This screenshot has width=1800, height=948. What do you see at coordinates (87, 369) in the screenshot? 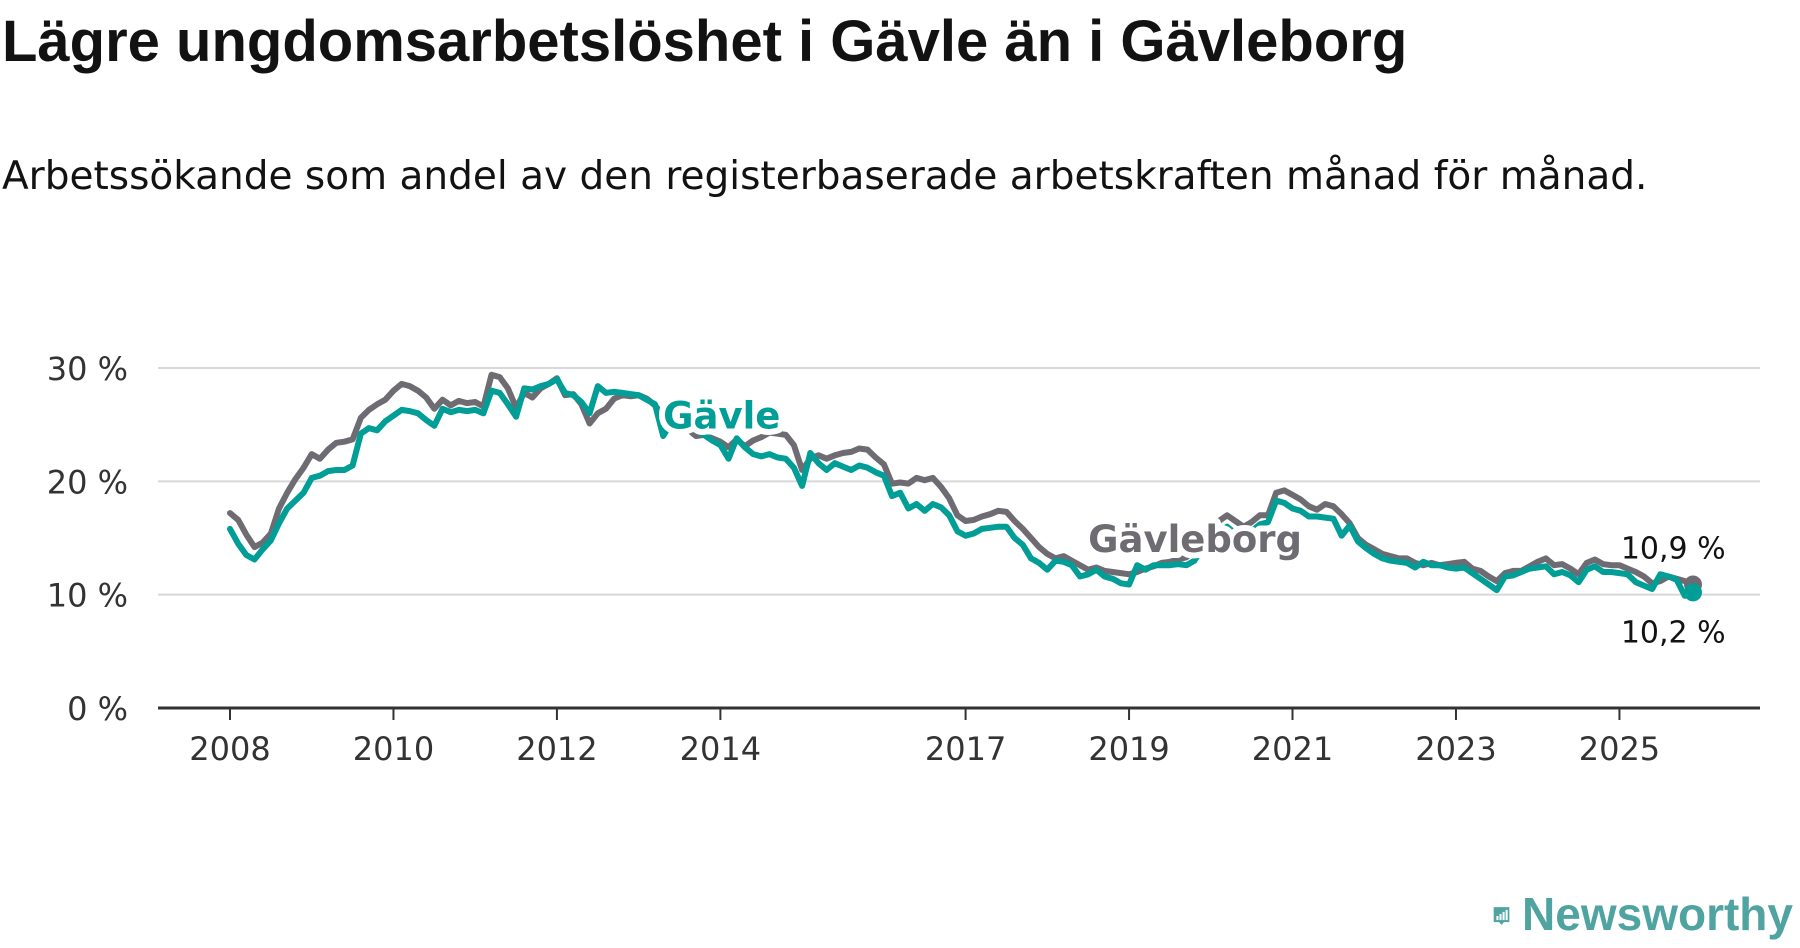
I see `y-tick-label: 30 %` at bounding box center [87, 369].